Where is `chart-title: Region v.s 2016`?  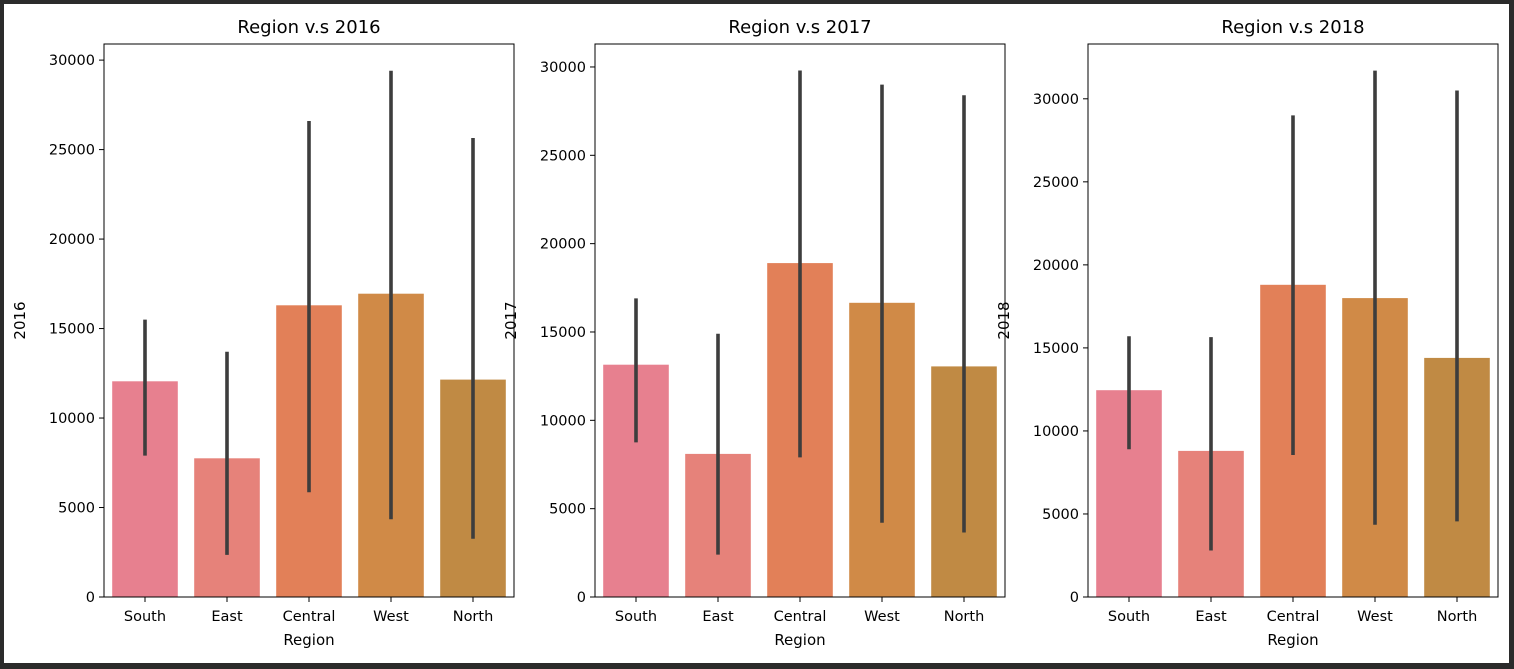
chart-title: Region v.s 2016 is located at coordinates (308, 27).